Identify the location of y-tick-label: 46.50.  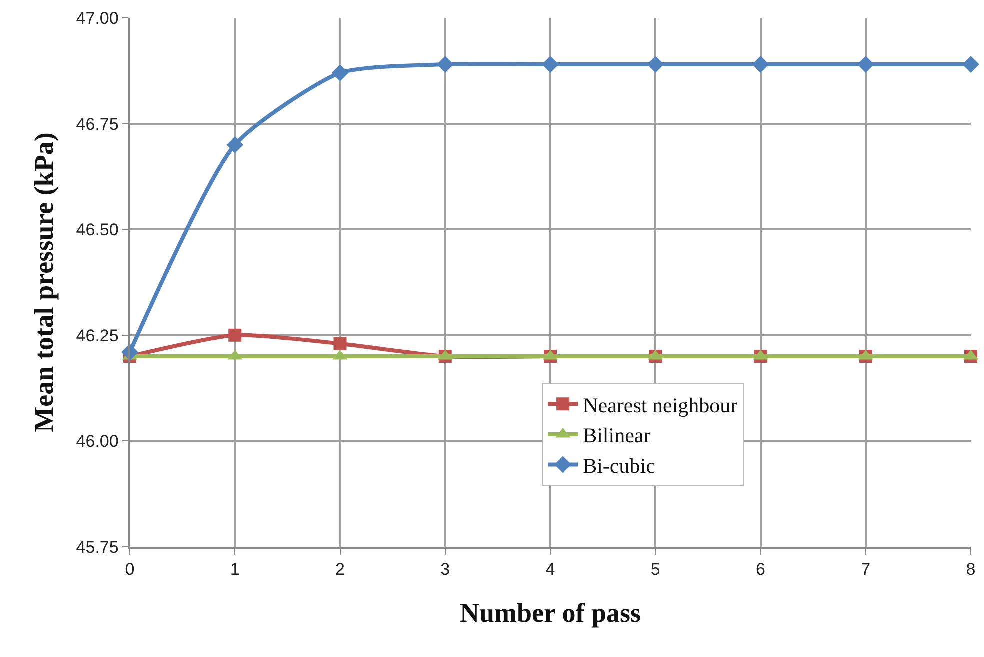
(97, 230).